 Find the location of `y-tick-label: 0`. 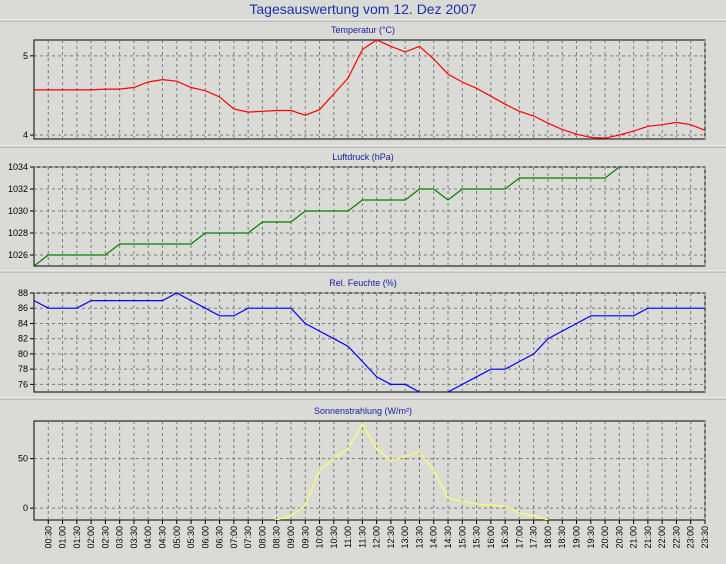

y-tick-label: 0 is located at coordinates (25, 508).